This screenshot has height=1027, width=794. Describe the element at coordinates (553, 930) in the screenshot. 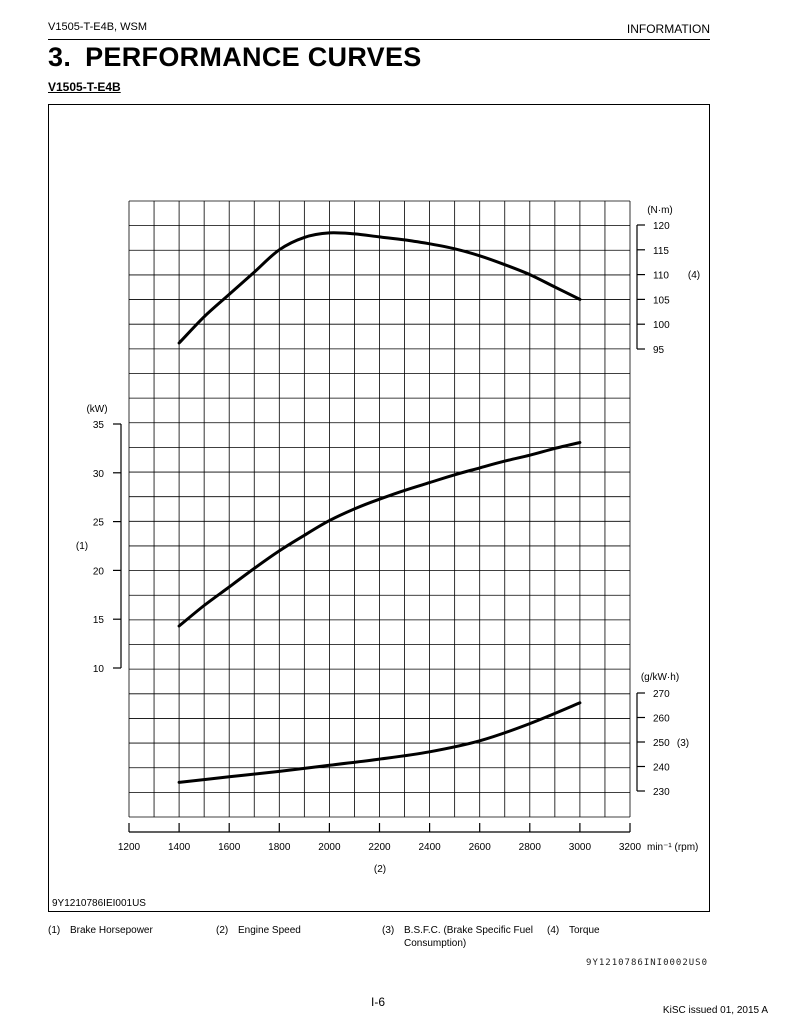

I see `legend-number: (4)` at that location.